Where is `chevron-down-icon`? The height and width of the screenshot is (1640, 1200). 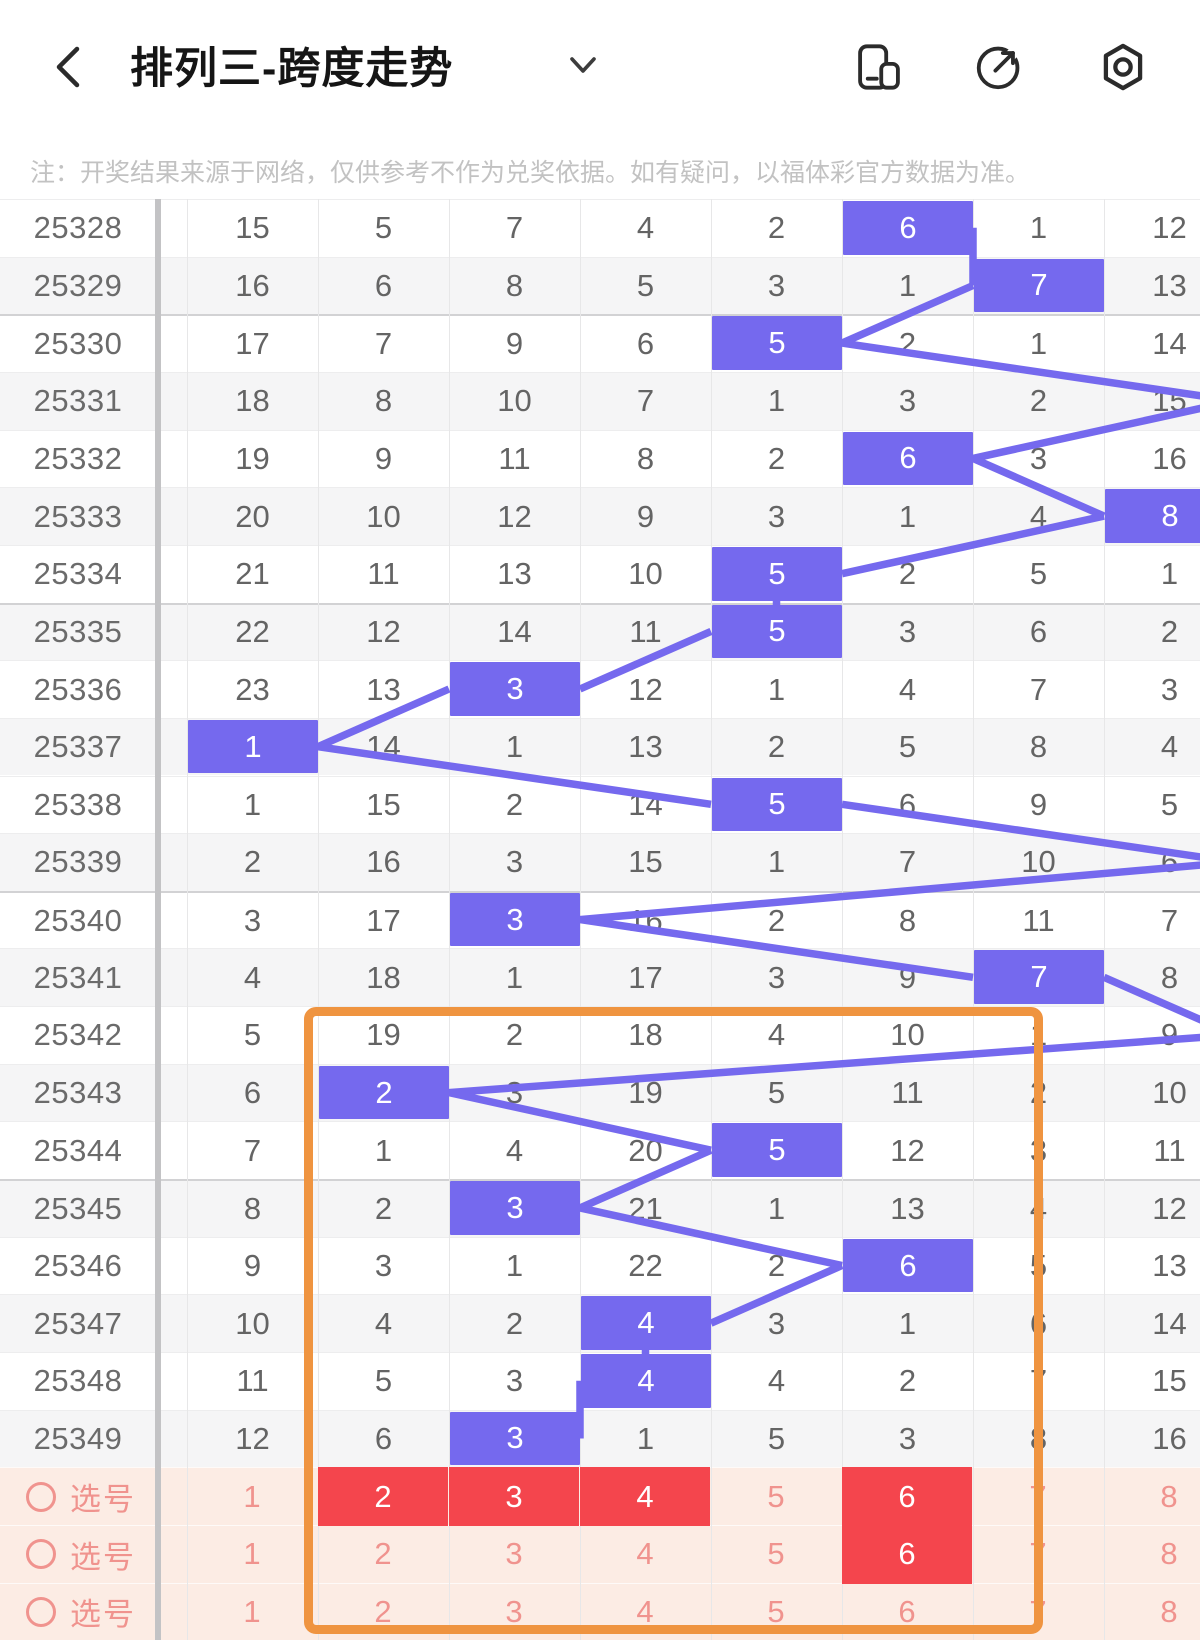 chevron-down-icon is located at coordinates (583, 65).